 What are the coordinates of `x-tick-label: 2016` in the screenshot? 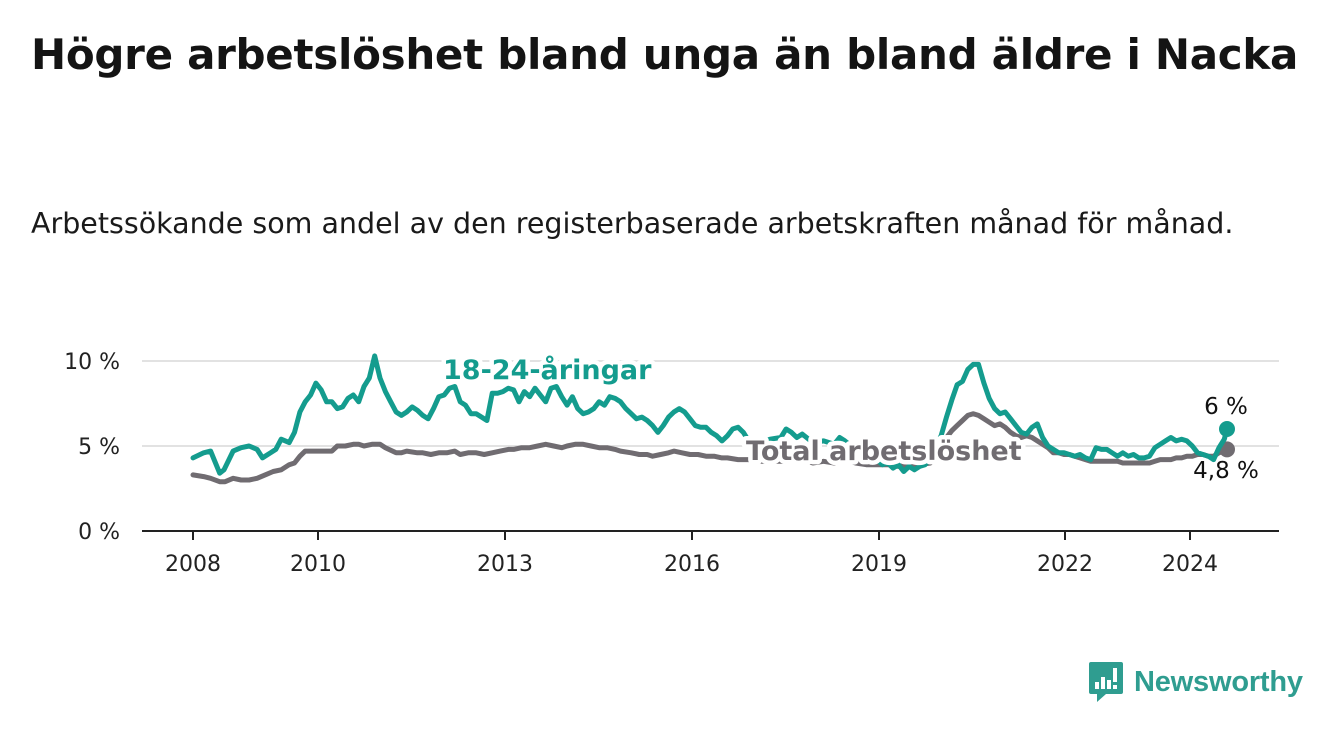 It's located at (692, 564).